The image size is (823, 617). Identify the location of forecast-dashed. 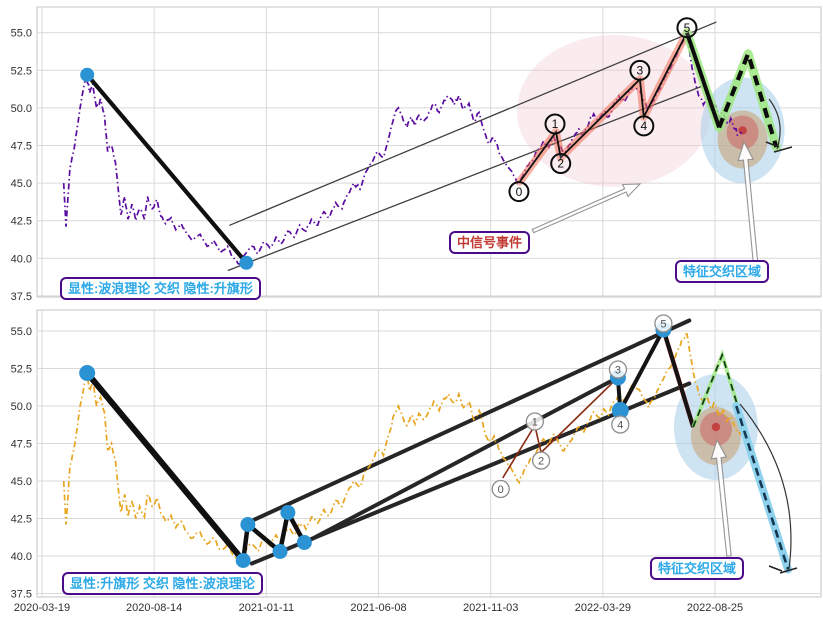
(748, 97).